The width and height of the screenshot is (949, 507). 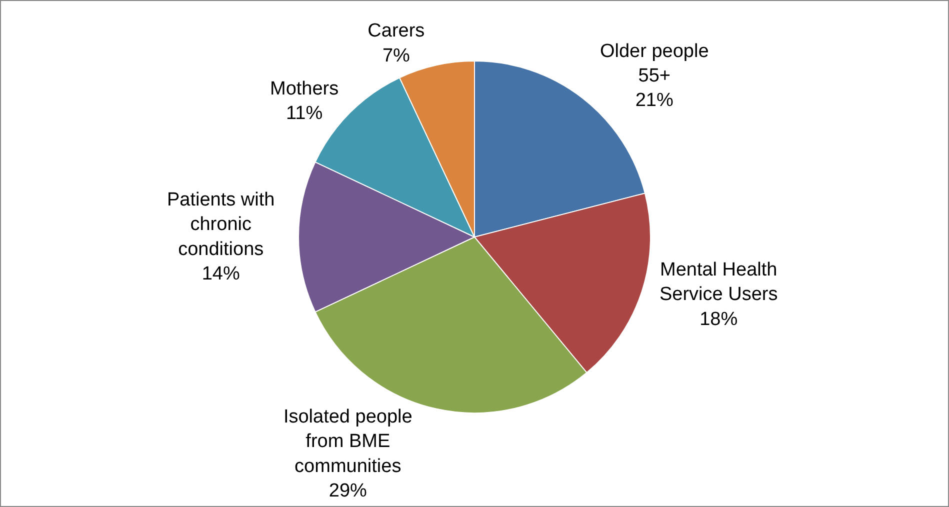 I want to click on data-label: 11%, so click(x=304, y=113).